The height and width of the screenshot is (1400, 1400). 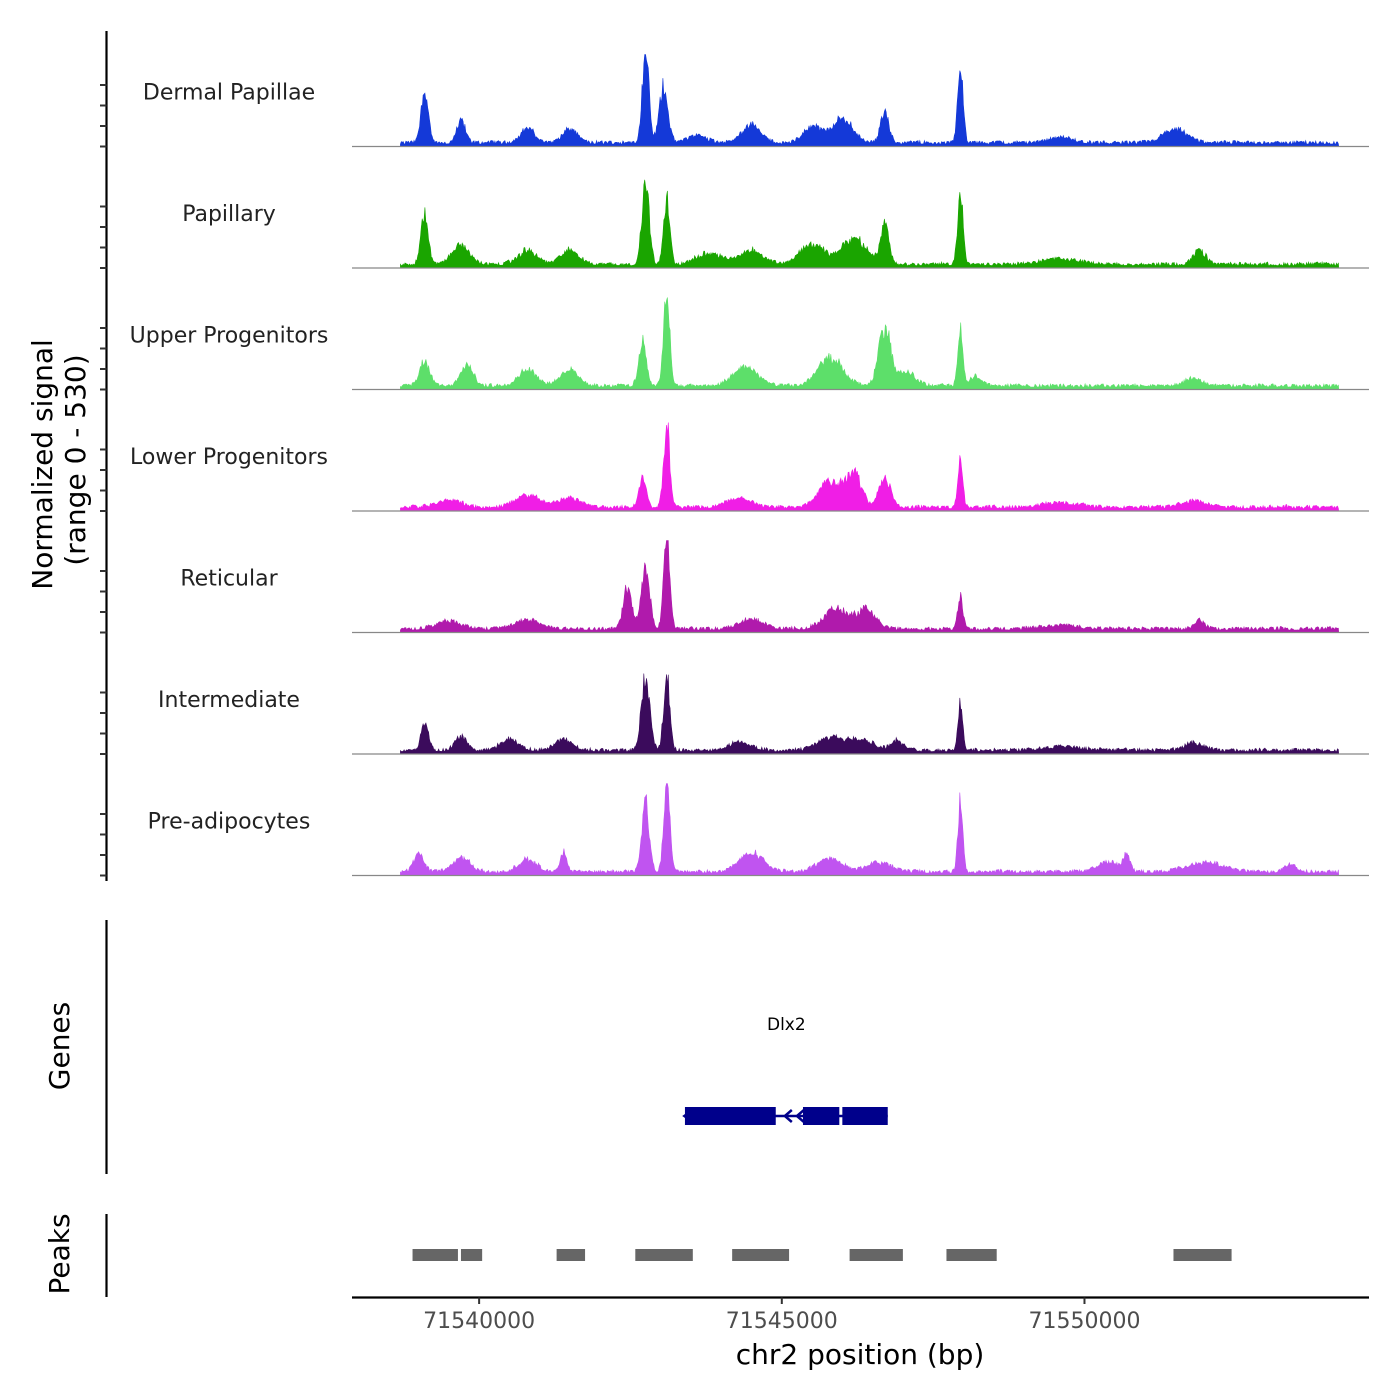 I want to click on peak-track, so click(x=668, y=1255).